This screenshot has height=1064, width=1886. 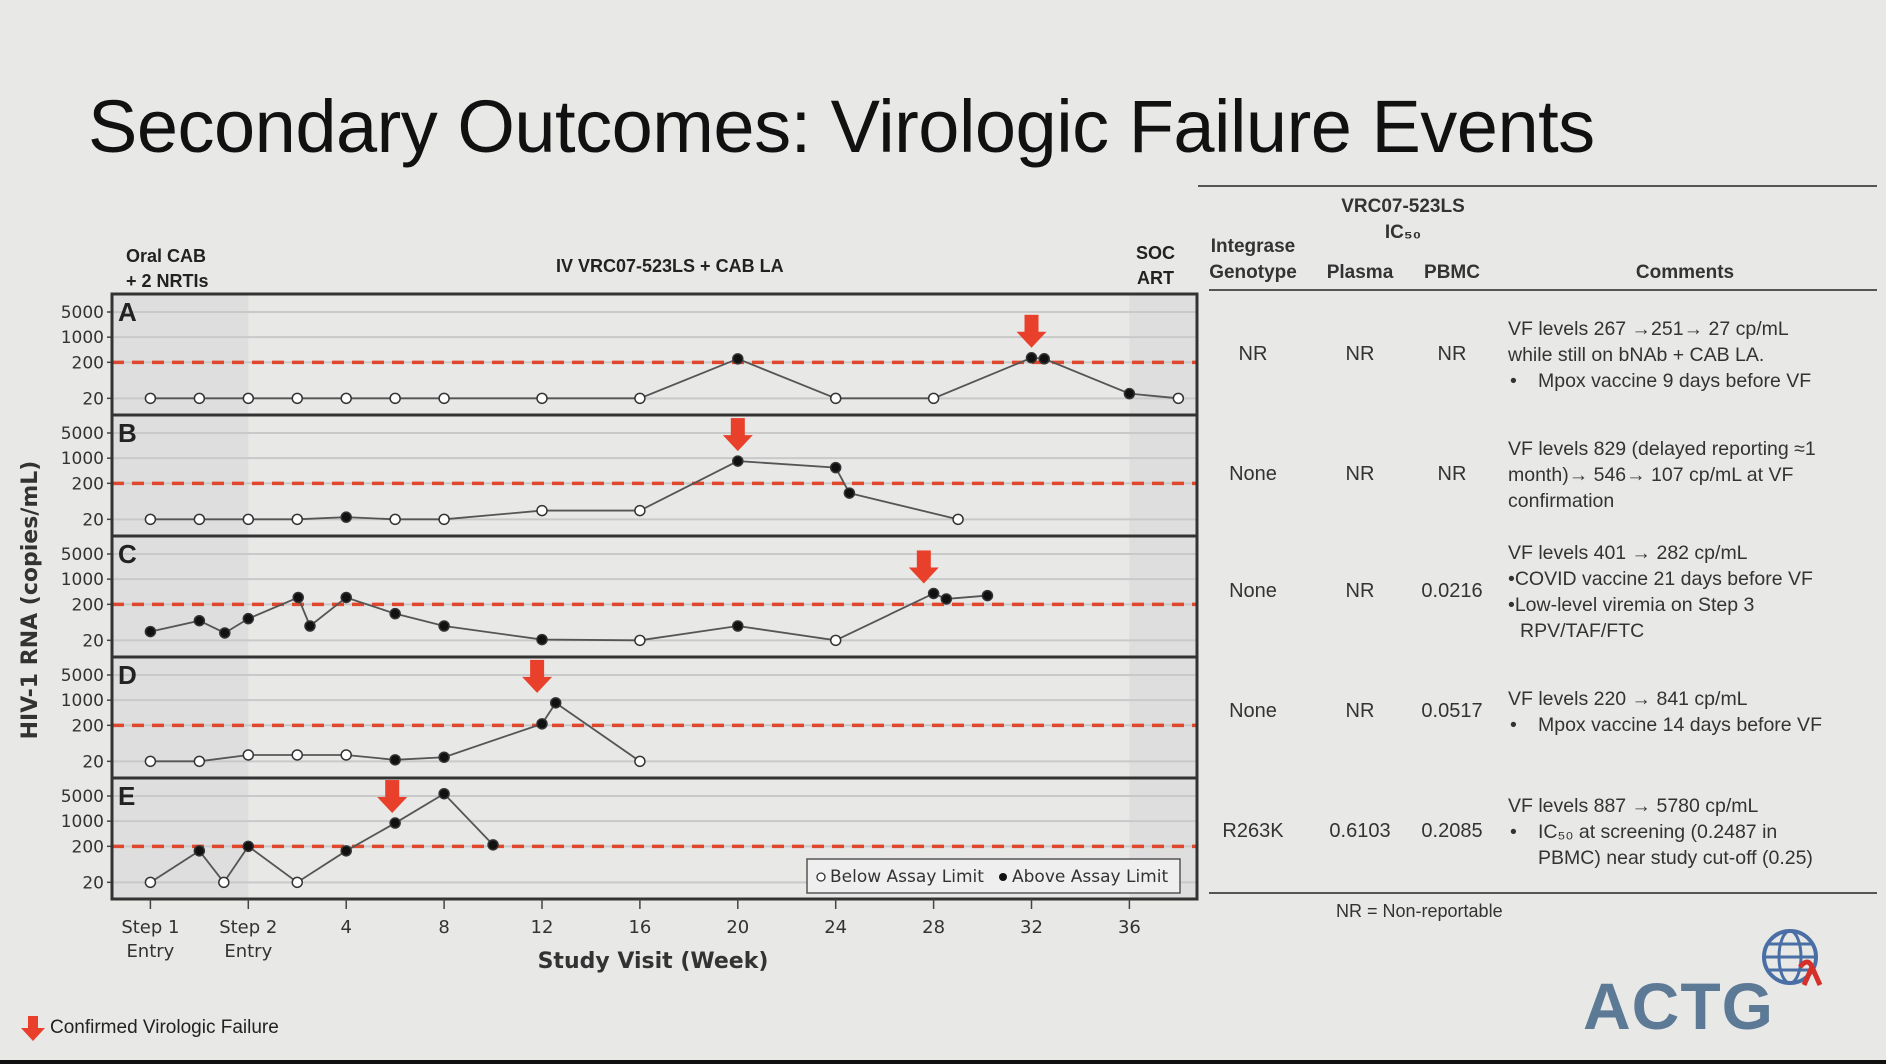 I want to click on ic50-group-line1: VRC07-523LS, so click(x=1403, y=206).